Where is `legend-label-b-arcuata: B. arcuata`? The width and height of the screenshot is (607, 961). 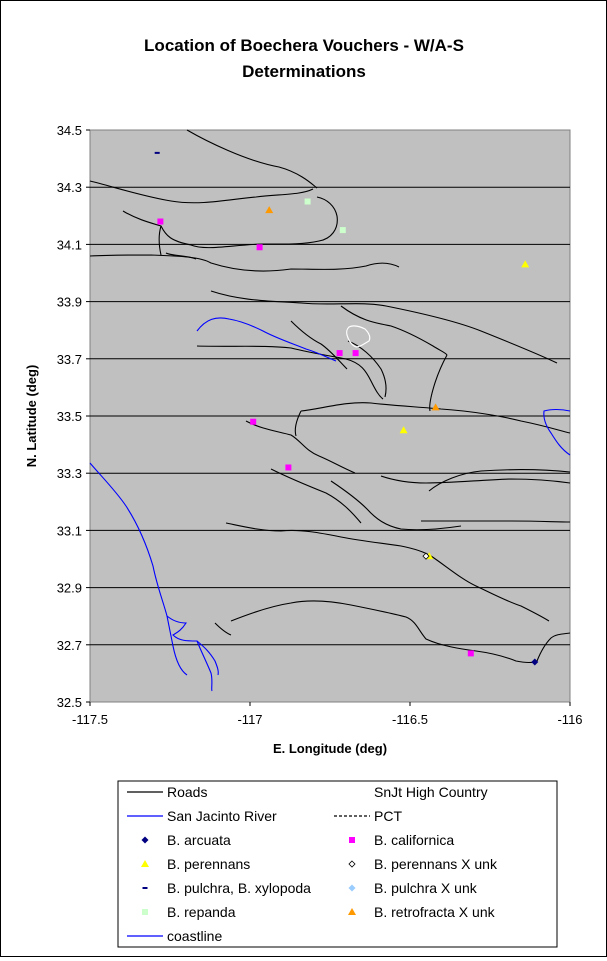 legend-label-b-arcuata: B. arcuata is located at coordinates (199, 840).